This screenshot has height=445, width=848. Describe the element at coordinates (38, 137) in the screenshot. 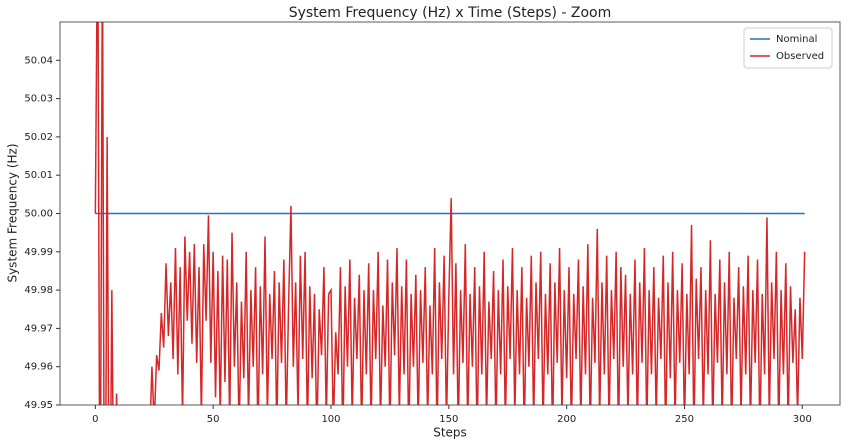

I see `y-tick-label: 50.02` at that location.